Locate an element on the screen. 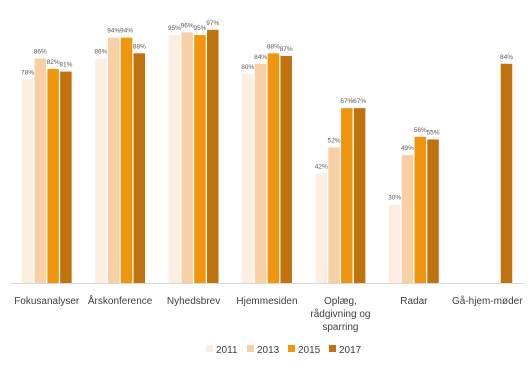 The height and width of the screenshot is (367, 531). data-label-2017-cat-1: 88% is located at coordinates (139, 46).